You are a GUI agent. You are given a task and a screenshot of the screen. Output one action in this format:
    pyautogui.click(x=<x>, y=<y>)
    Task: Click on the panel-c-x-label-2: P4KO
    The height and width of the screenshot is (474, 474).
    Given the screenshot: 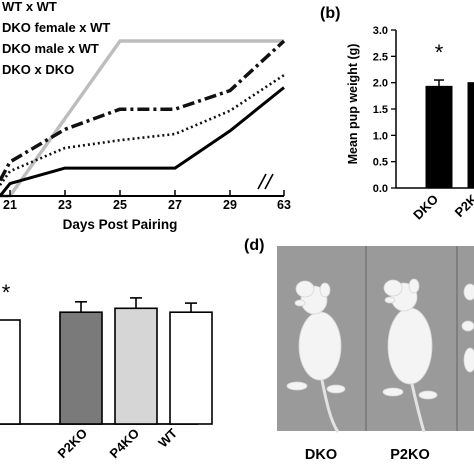 What is the action you would take?
    pyautogui.click(x=124, y=444)
    